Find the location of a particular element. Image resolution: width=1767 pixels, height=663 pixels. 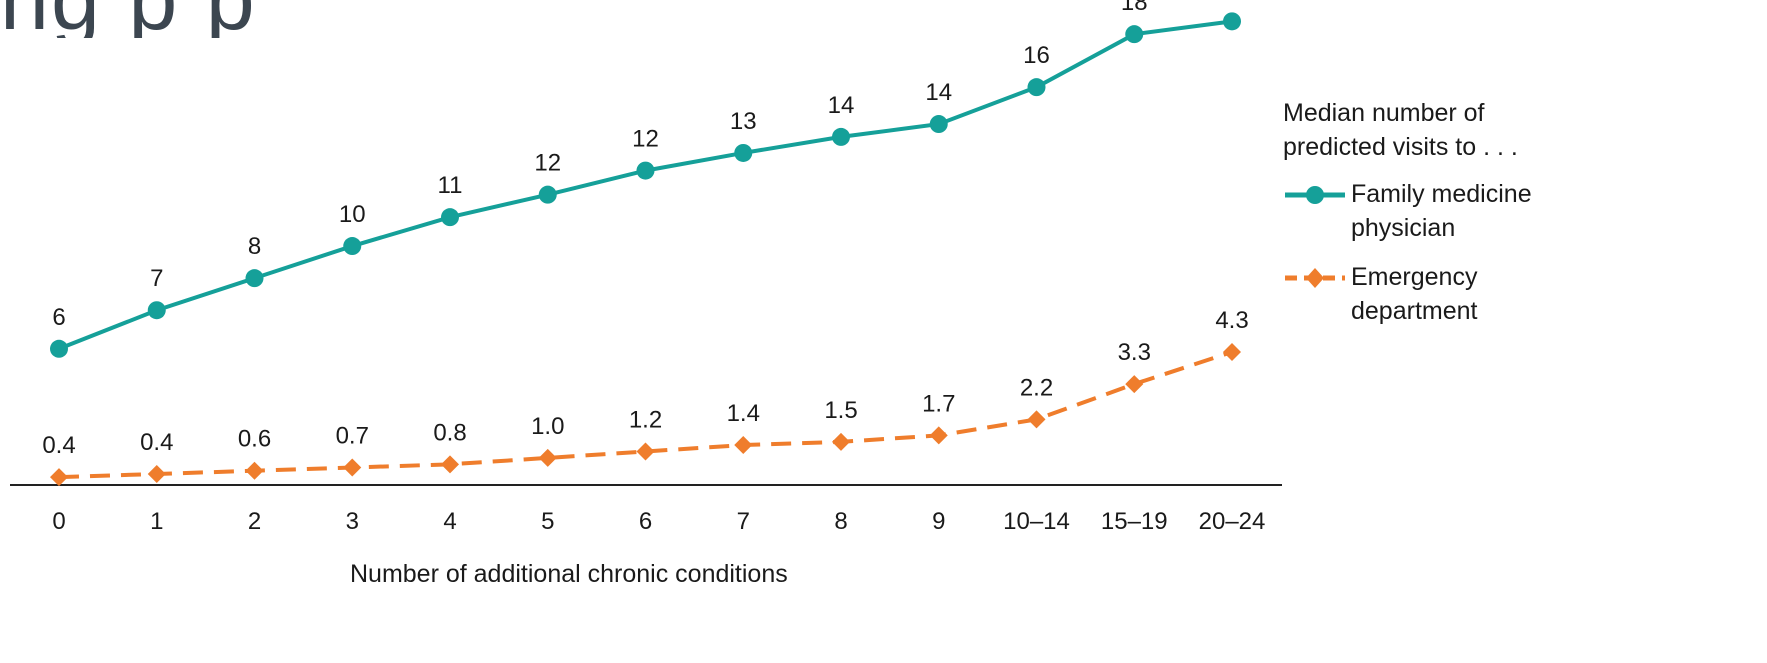

data-label: 1.4 is located at coordinates (743, 413).